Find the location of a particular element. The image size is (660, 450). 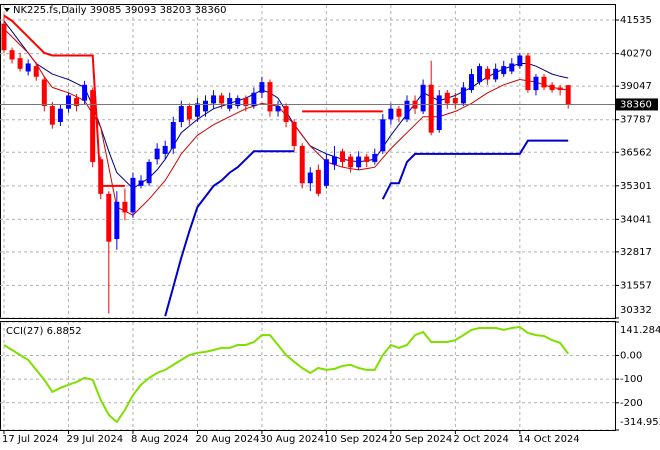

y-tick-label: 37787 is located at coordinates (636, 120).